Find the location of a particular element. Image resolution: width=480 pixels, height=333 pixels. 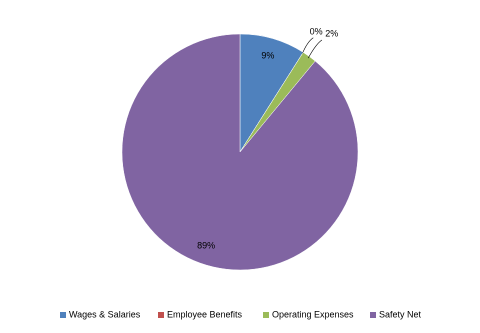

data-label: 89% is located at coordinates (206, 245).